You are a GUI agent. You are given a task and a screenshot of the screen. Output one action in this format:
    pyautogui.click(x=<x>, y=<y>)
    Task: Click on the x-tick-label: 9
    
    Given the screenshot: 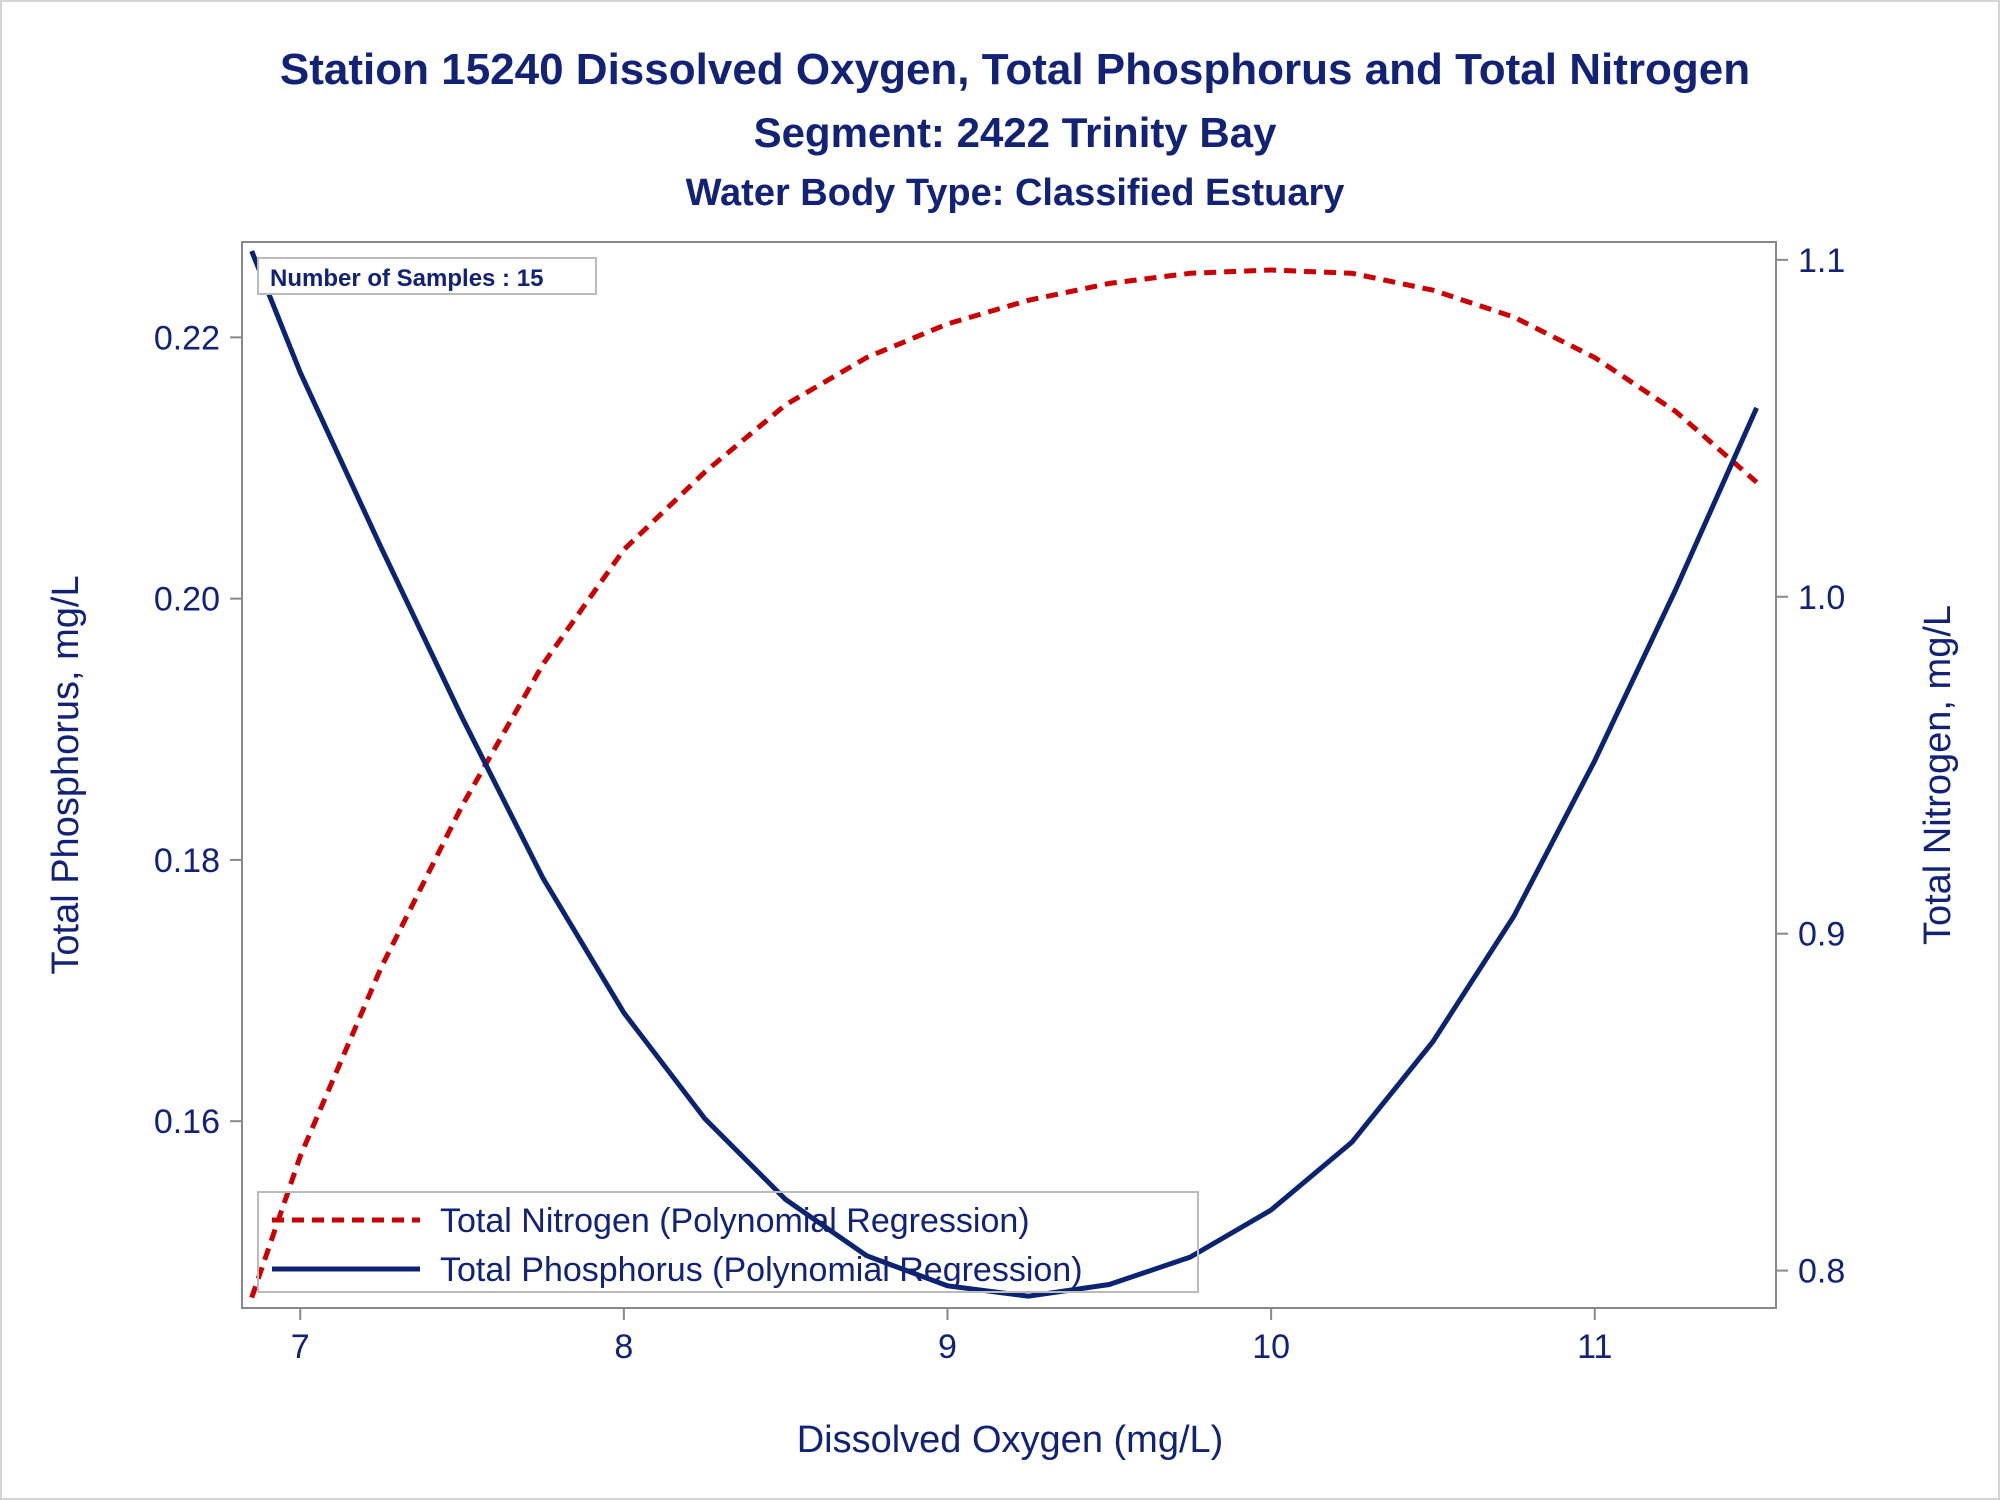 What is the action you would take?
    pyautogui.click(x=947, y=1347)
    